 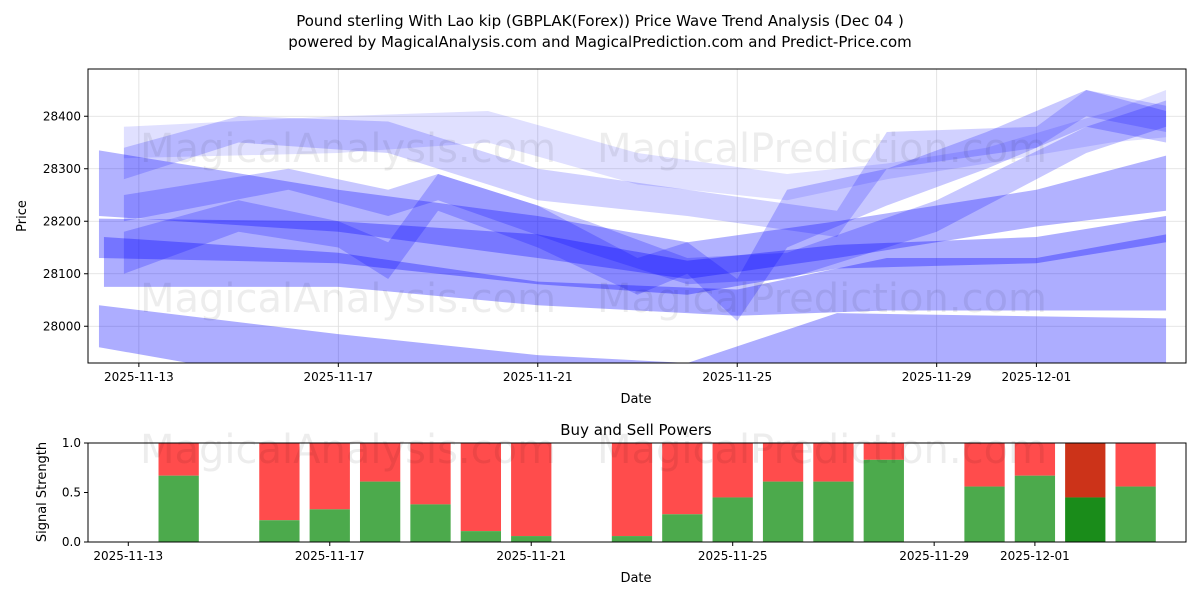 What do you see at coordinates (635, 578) in the screenshot?
I see `bottom-x-label: Date` at bounding box center [635, 578].